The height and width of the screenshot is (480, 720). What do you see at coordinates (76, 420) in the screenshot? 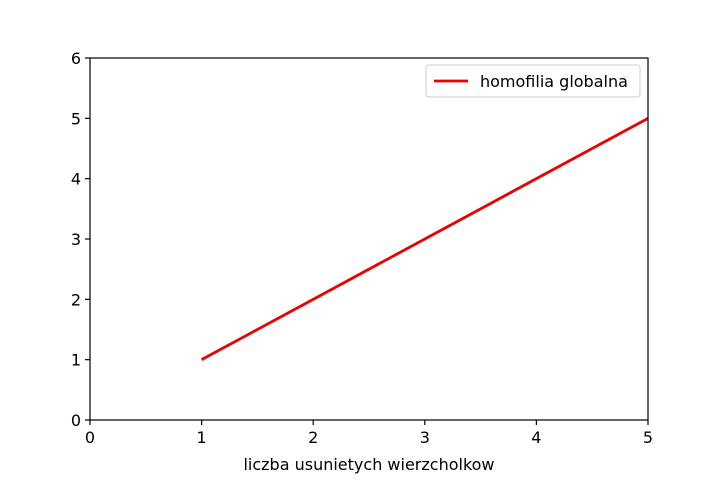
I see `y-tick-label: 0` at bounding box center [76, 420].